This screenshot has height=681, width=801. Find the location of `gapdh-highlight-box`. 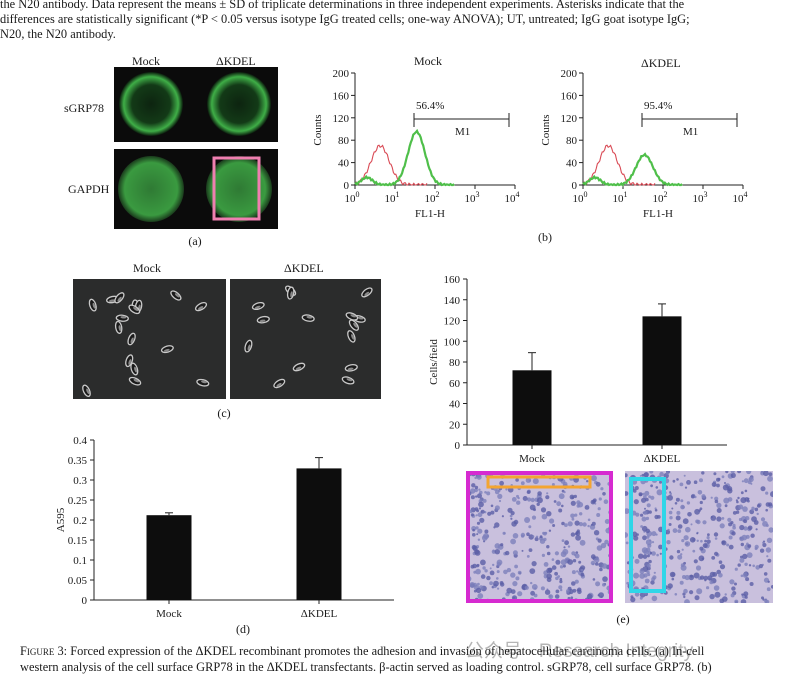

gapdh-highlight-box is located at coordinates (236, 188).